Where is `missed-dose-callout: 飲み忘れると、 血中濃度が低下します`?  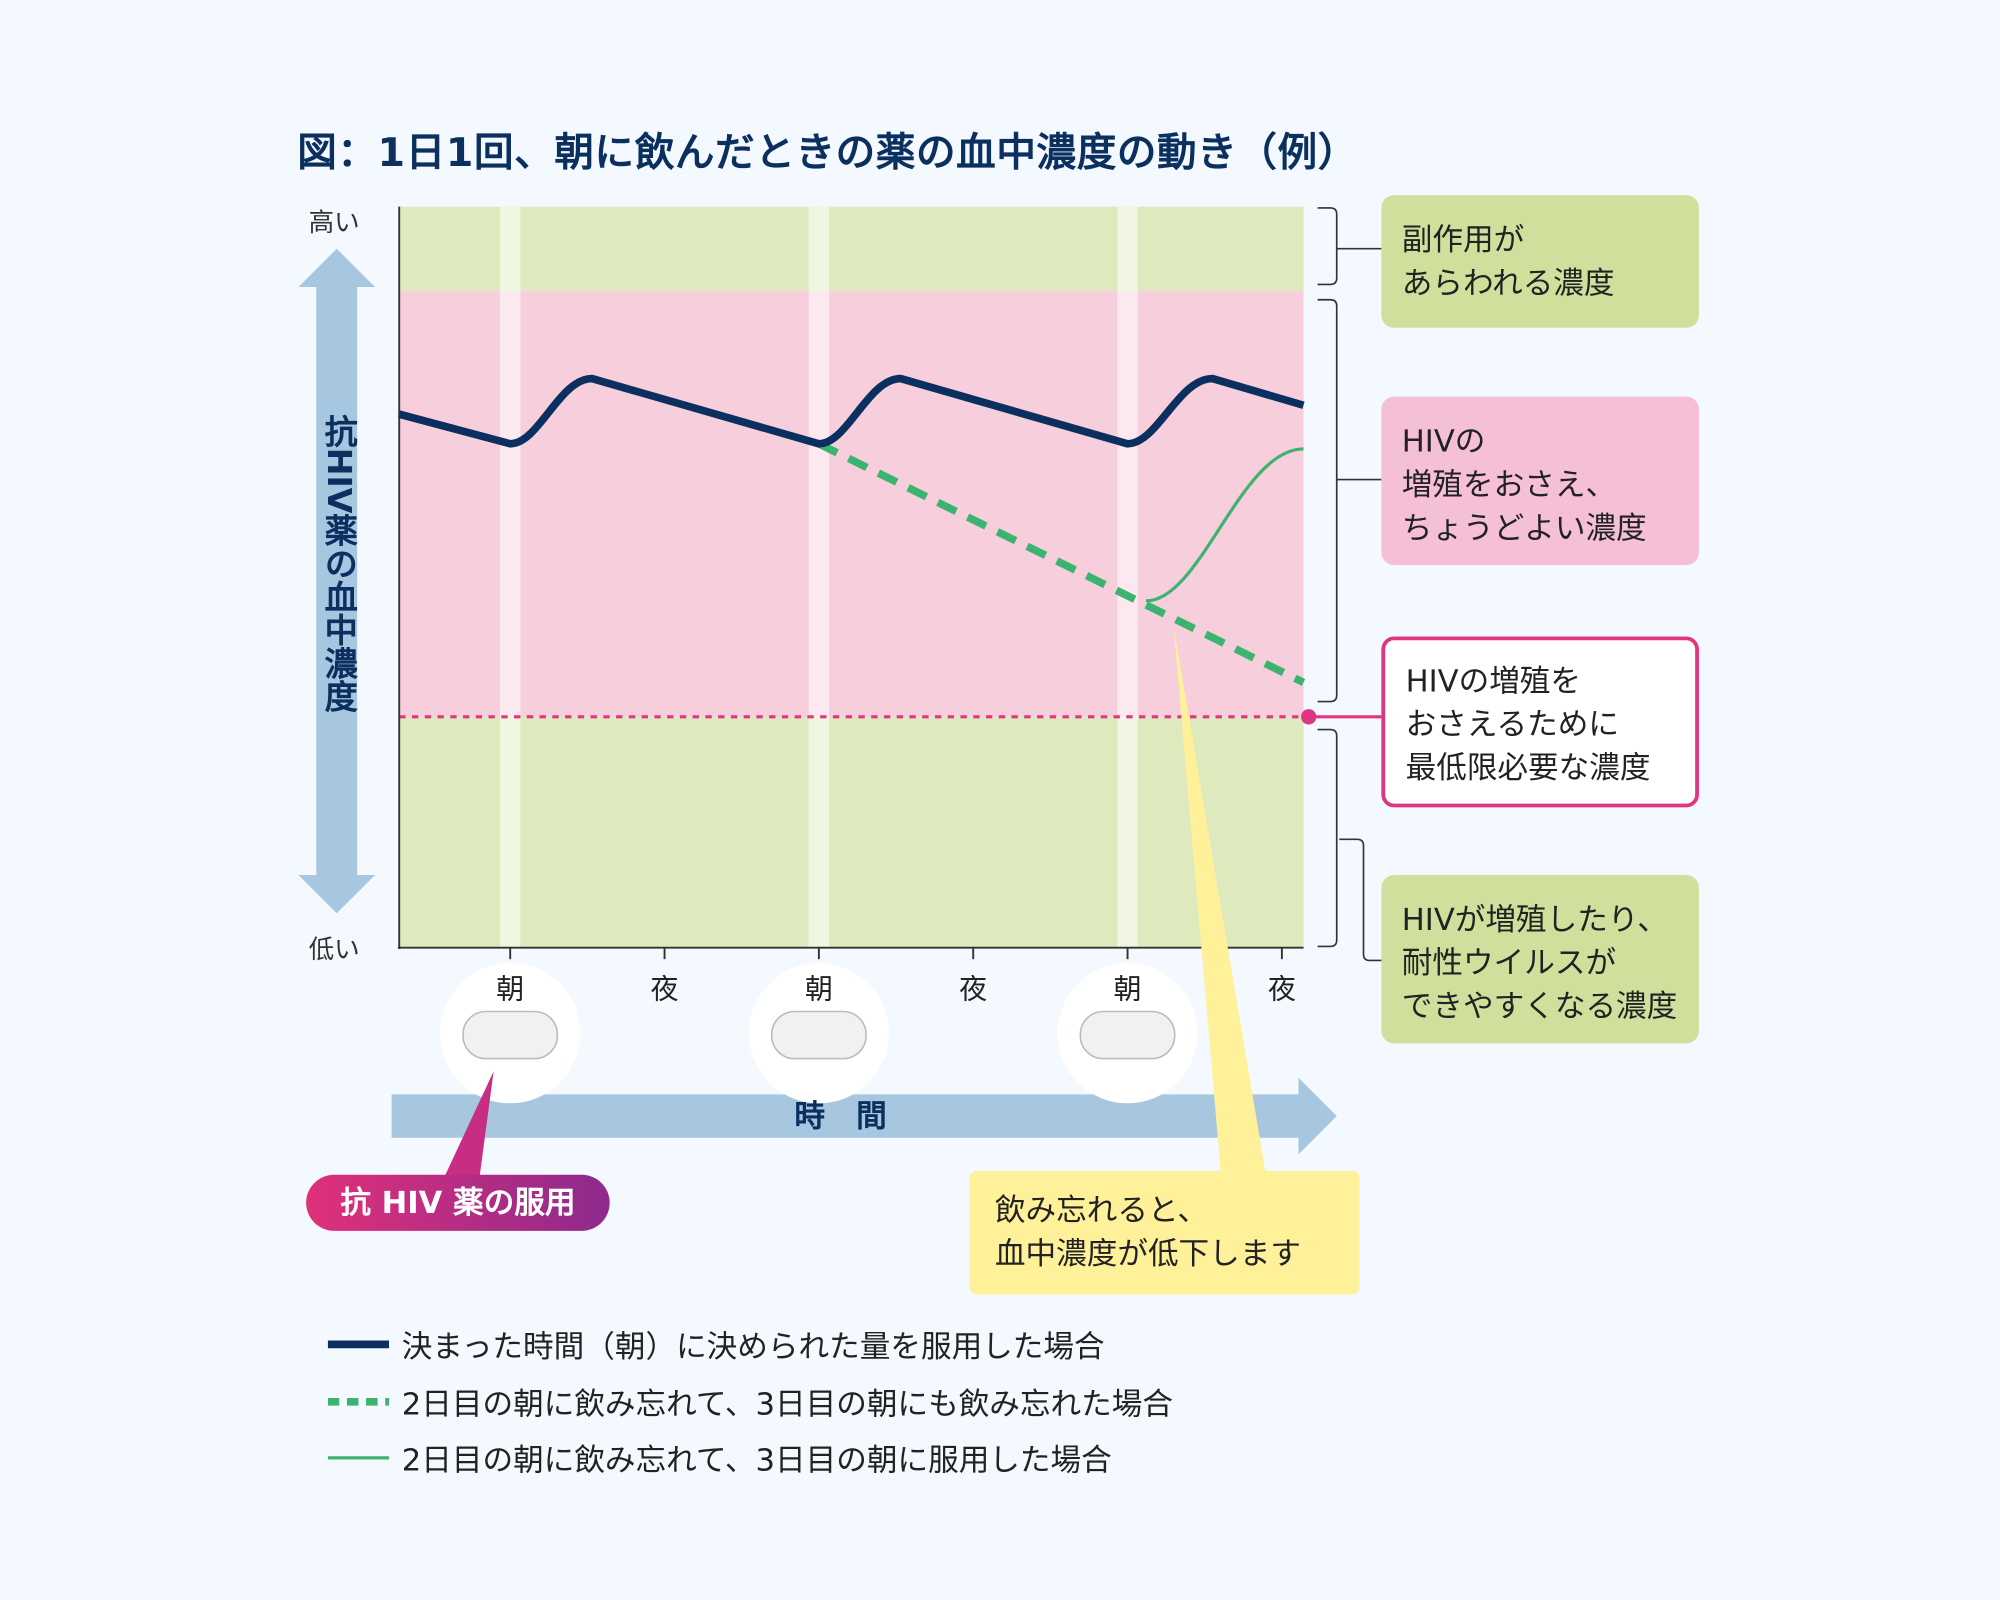 missed-dose-callout: 飲み忘れると、 血中濃度が低下します is located at coordinates (1164, 1232).